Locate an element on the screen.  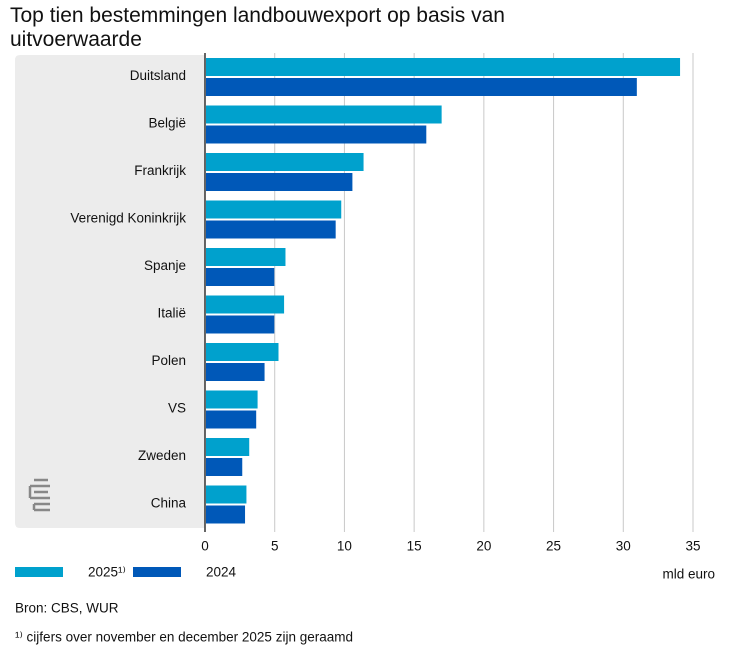
x-tick-label: 10 is located at coordinates (344, 546).